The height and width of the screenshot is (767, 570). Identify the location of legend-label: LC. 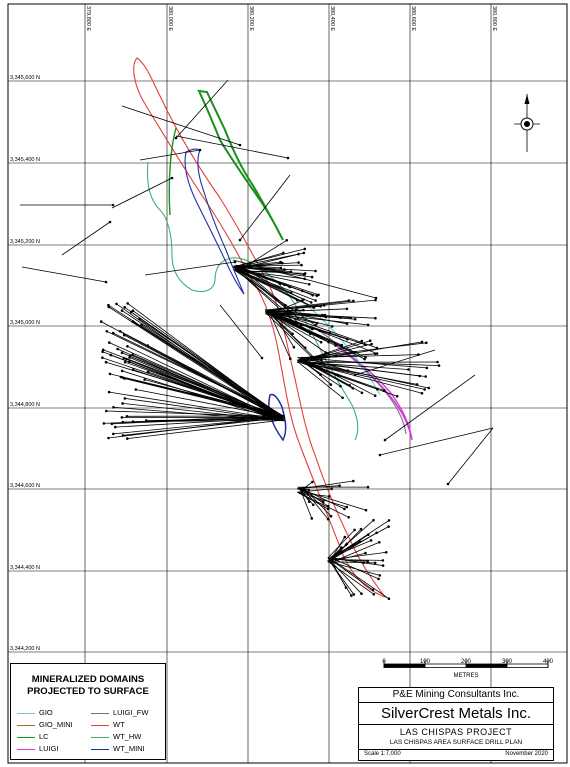
(44, 736).